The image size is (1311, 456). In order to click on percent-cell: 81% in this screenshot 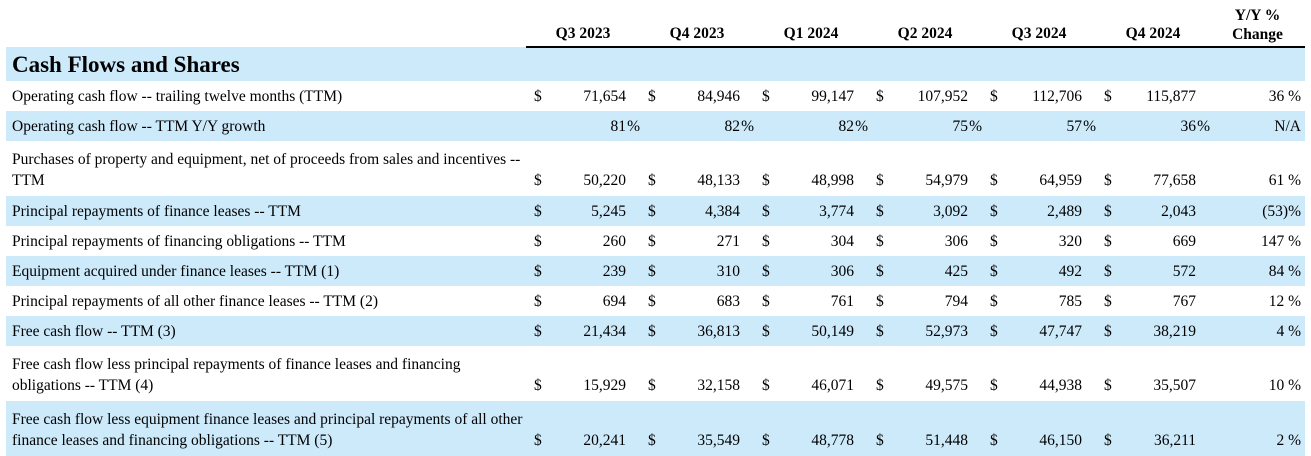, I will do `click(583, 126)`.